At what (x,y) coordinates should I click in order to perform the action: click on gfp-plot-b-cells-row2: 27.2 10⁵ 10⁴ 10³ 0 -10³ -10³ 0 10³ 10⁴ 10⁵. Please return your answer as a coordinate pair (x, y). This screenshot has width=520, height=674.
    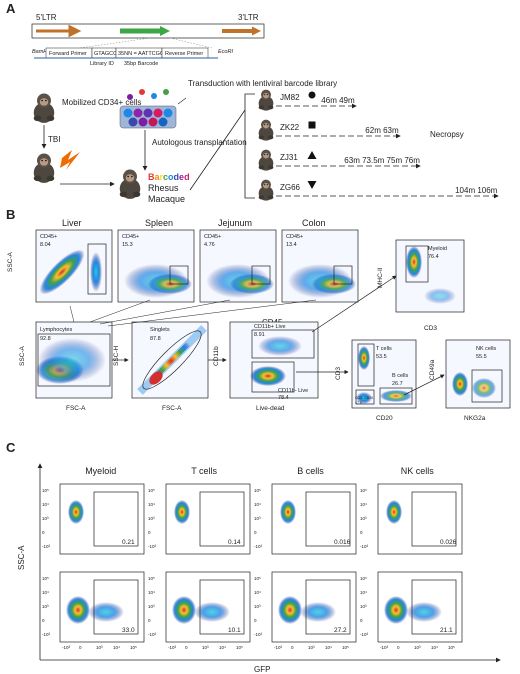
    Looking at the image, I should click on (305, 610).